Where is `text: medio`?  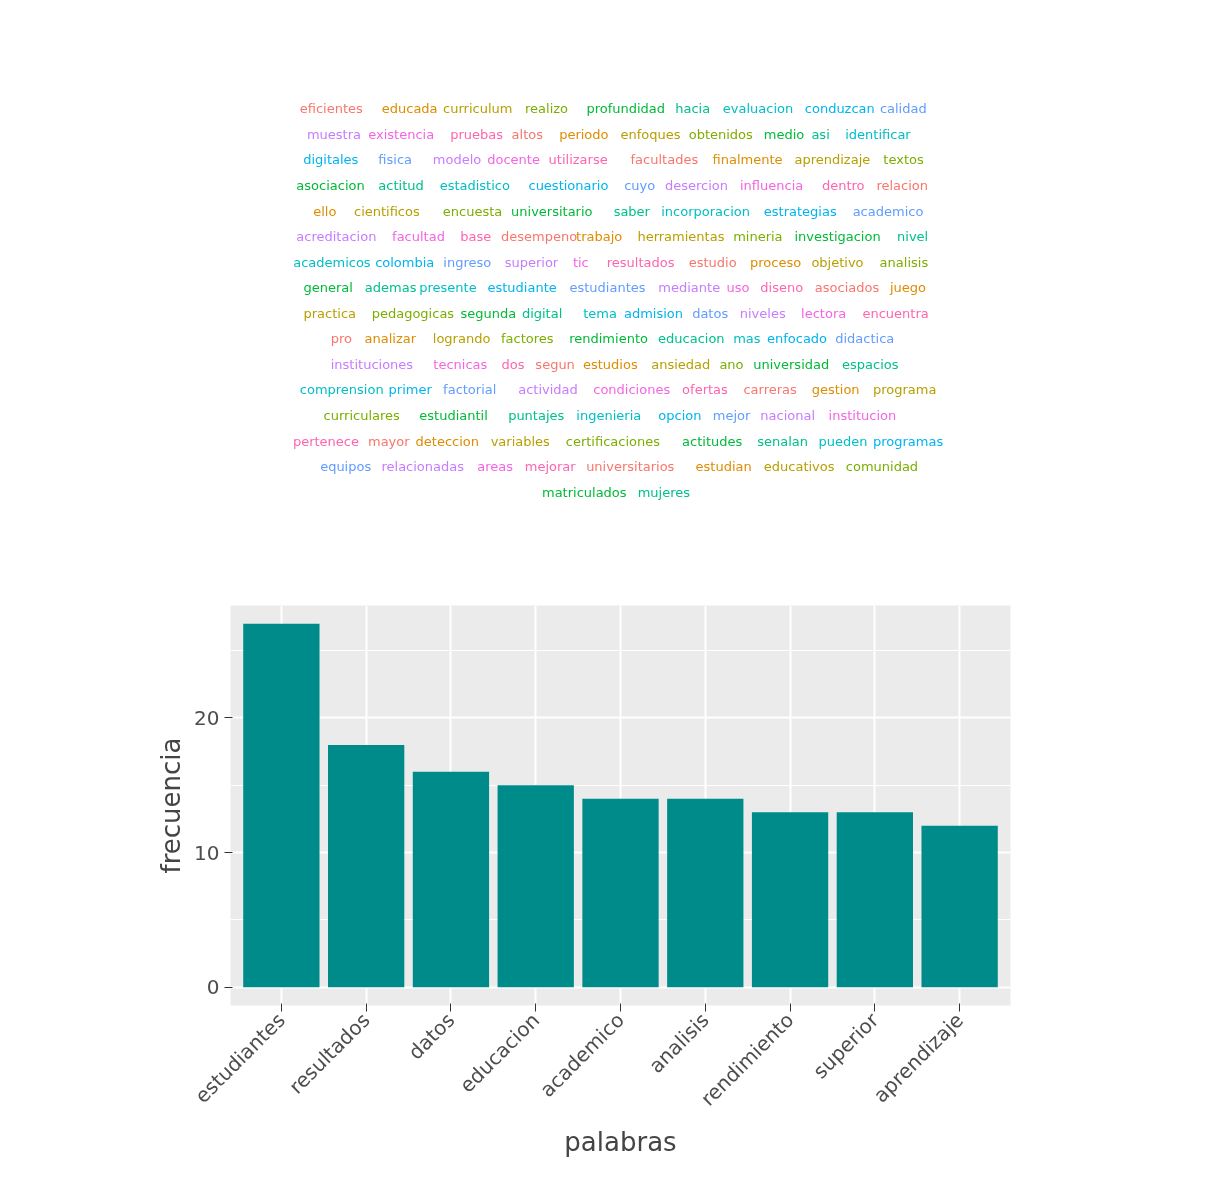 text: medio is located at coordinates (784, 134).